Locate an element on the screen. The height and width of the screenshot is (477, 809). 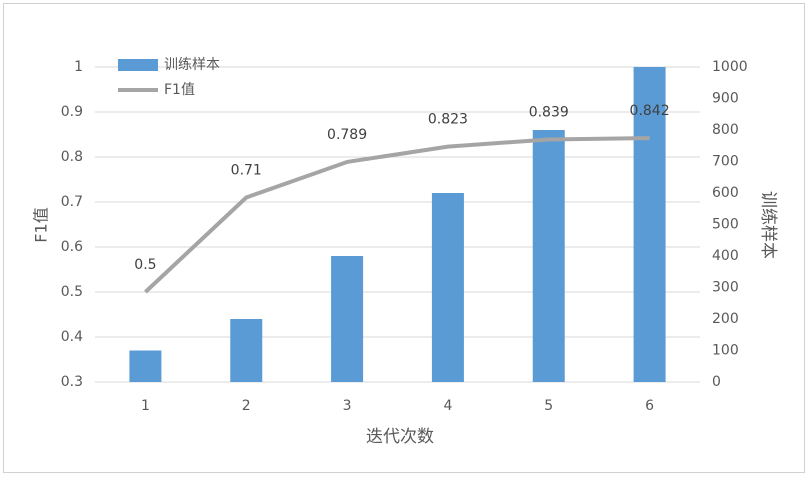
y2-tick-label: 100 is located at coordinates (725, 351).